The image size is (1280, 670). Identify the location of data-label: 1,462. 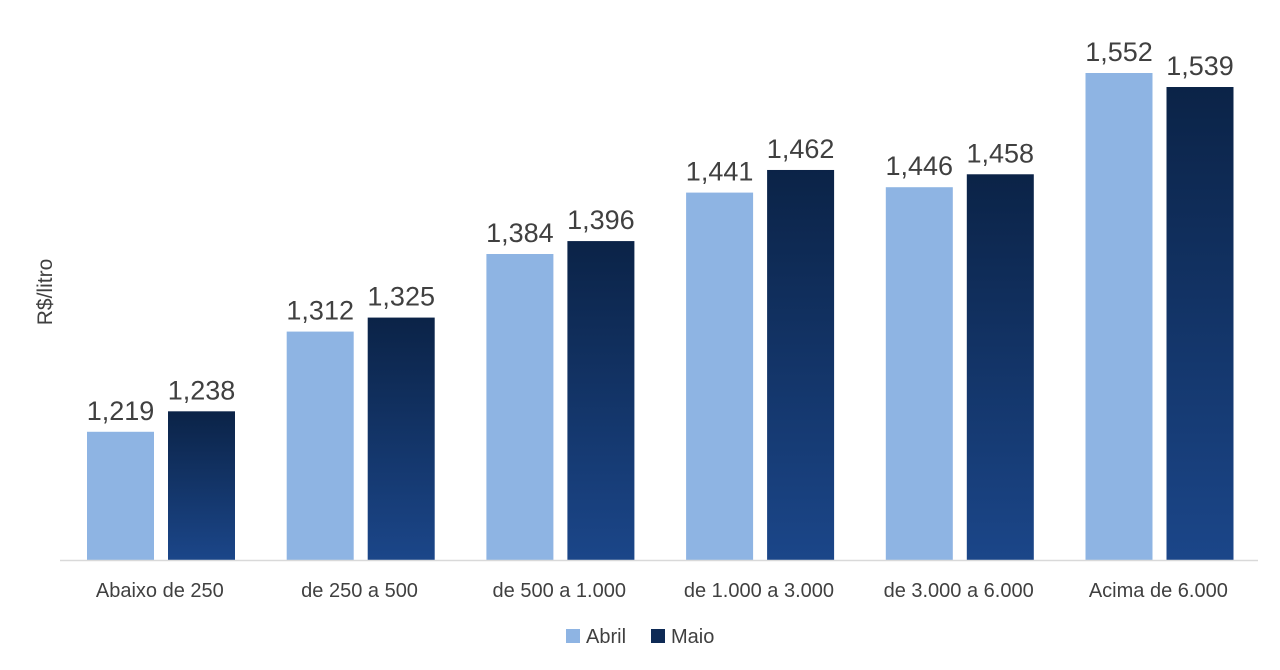
(801, 149).